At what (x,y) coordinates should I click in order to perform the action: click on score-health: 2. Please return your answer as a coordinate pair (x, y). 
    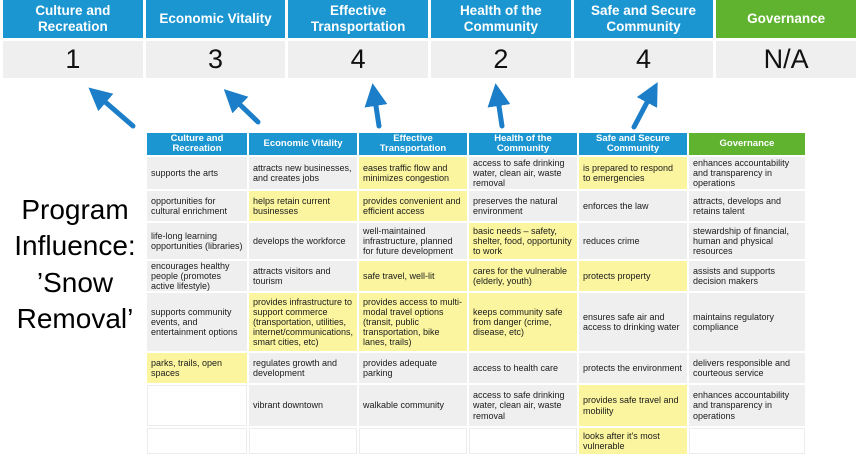
    Looking at the image, I should click on (501, 59).